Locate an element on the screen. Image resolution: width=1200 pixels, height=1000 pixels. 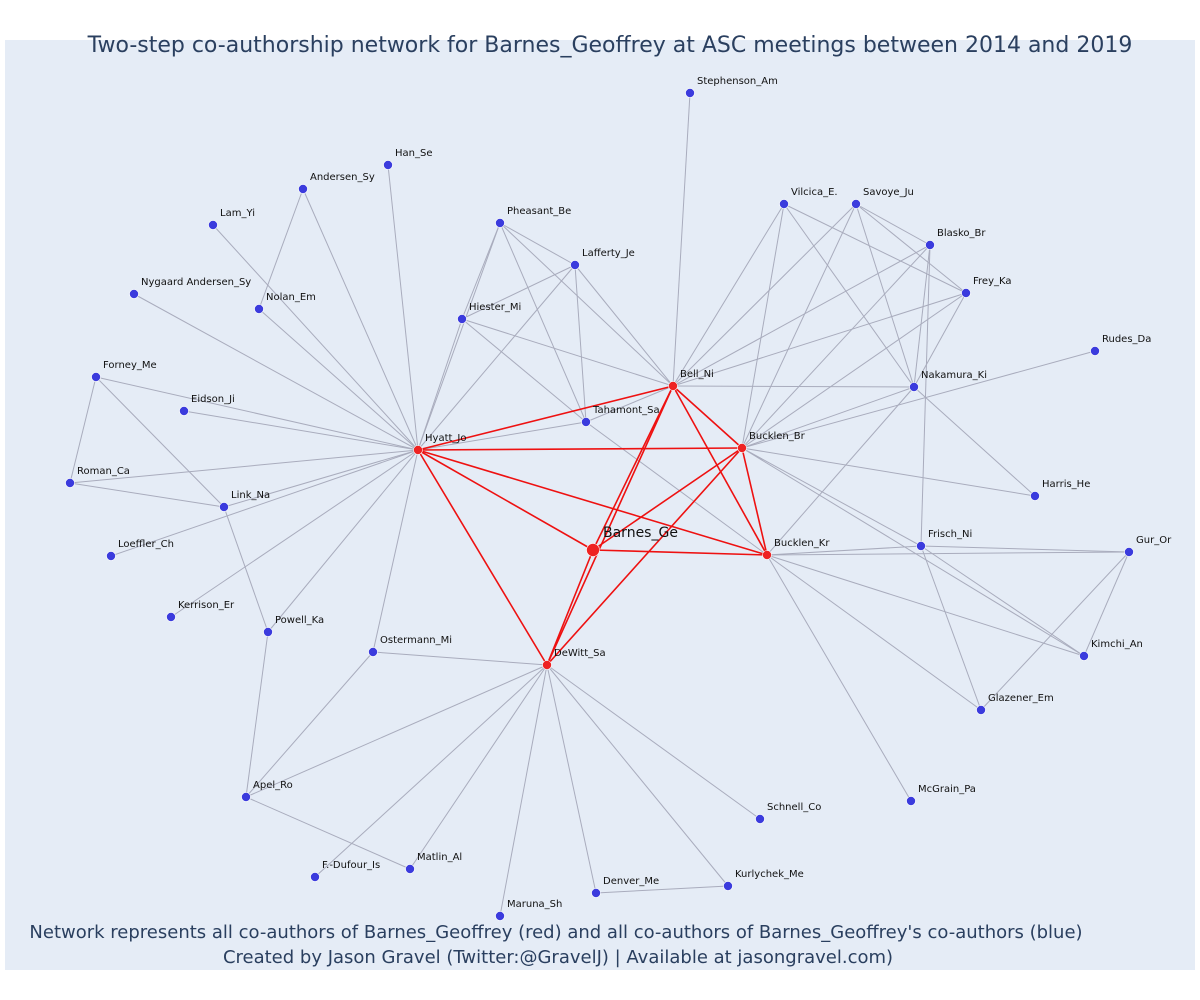
node-kurlychek-me is located at coordinates (728, 886).